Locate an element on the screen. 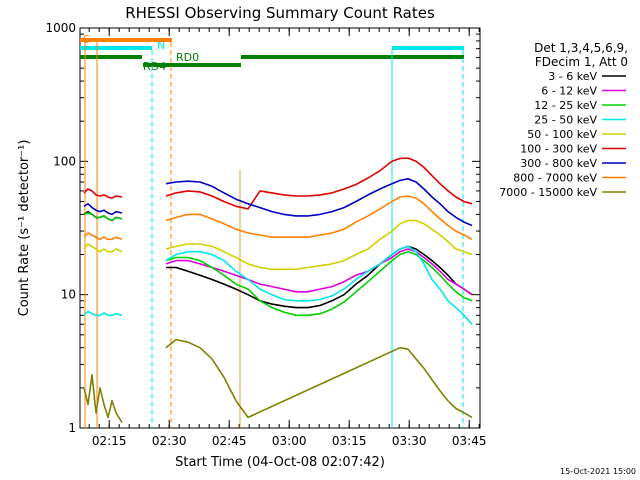 The width and height of the screenshot is (640, 480). rd0-flag-label: RD0 is located at coordinates (187, 57).